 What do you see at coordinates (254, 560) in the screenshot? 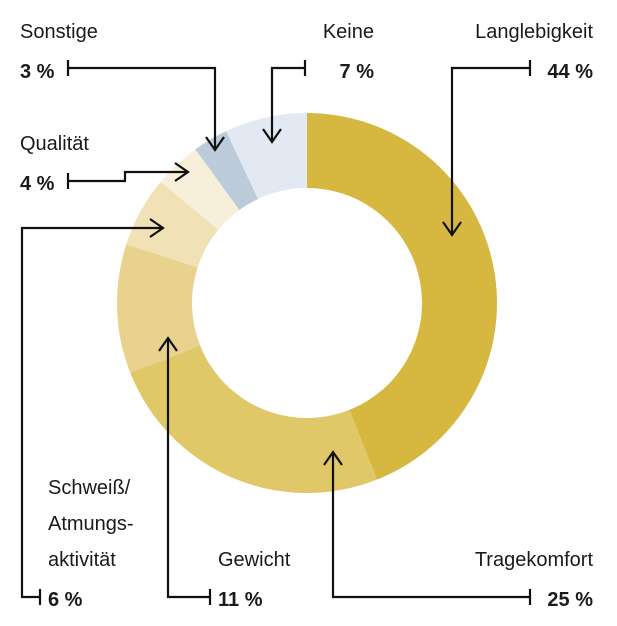
I see `label-gewicht: Gewicht` at bounding box center [254, 560].